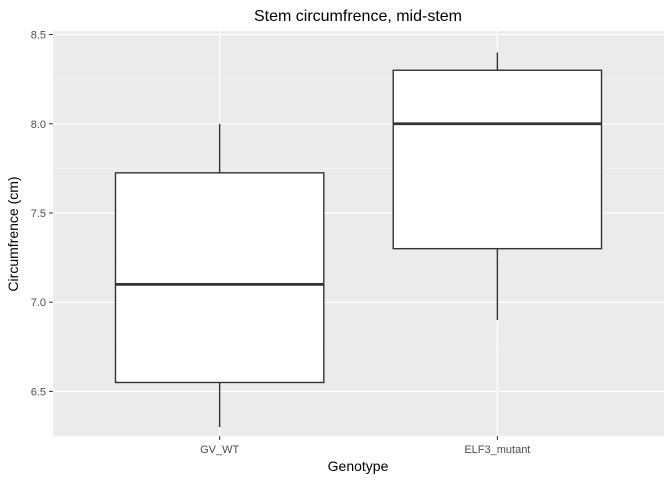 The image size is (672, 480). What do you see at coordinates (38, 303) in the screenshot?
I see `y-tick-label: 7.0` at bounding box center [38, 303].